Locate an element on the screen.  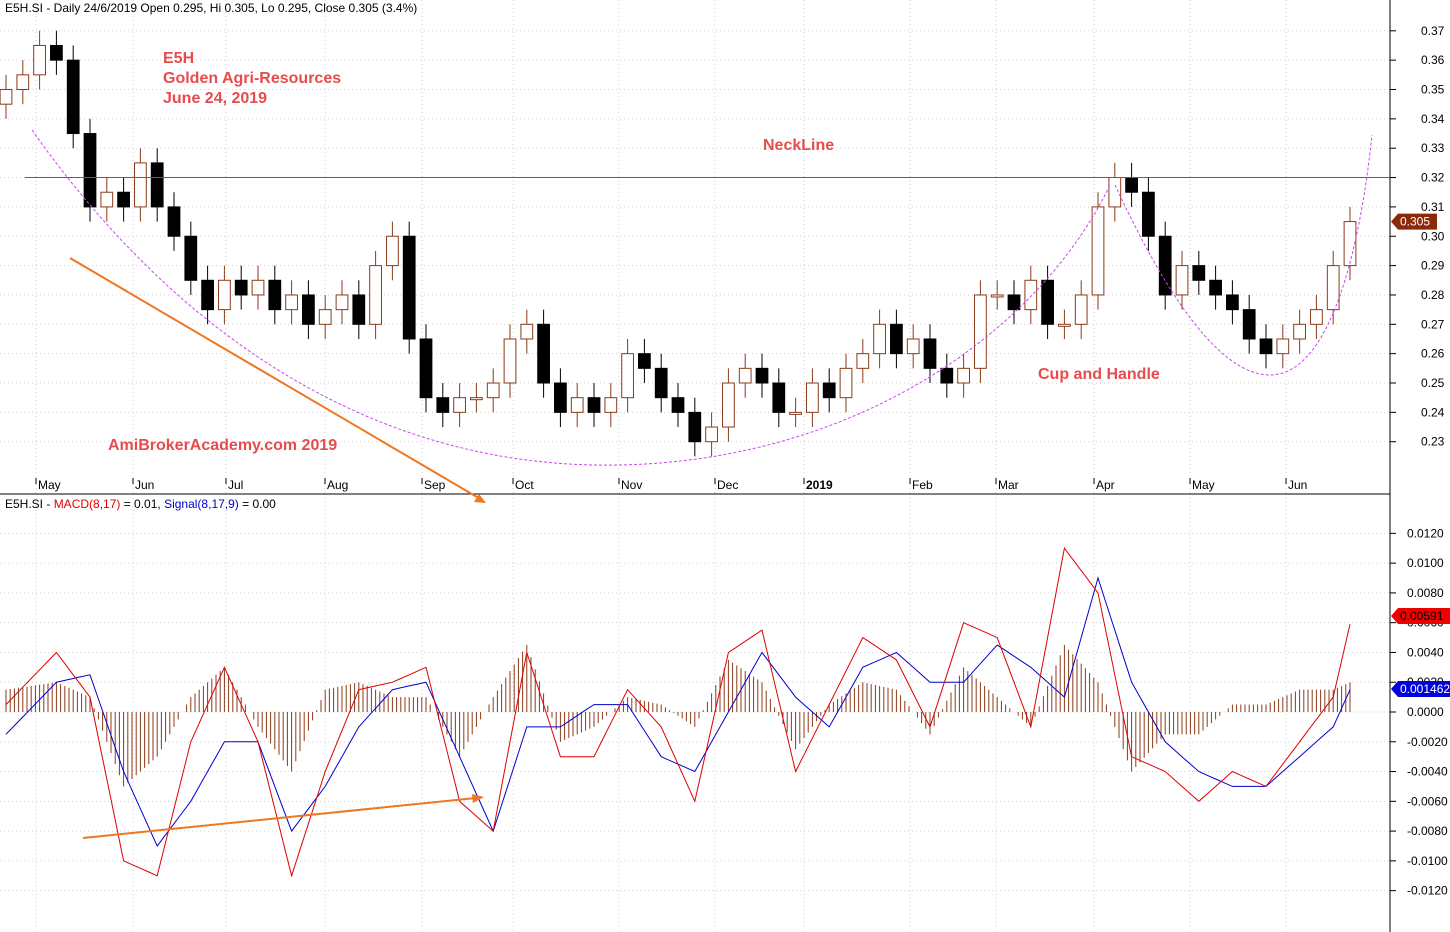
price-tick-label: 0.23 is located at coordinates (1433, 442).